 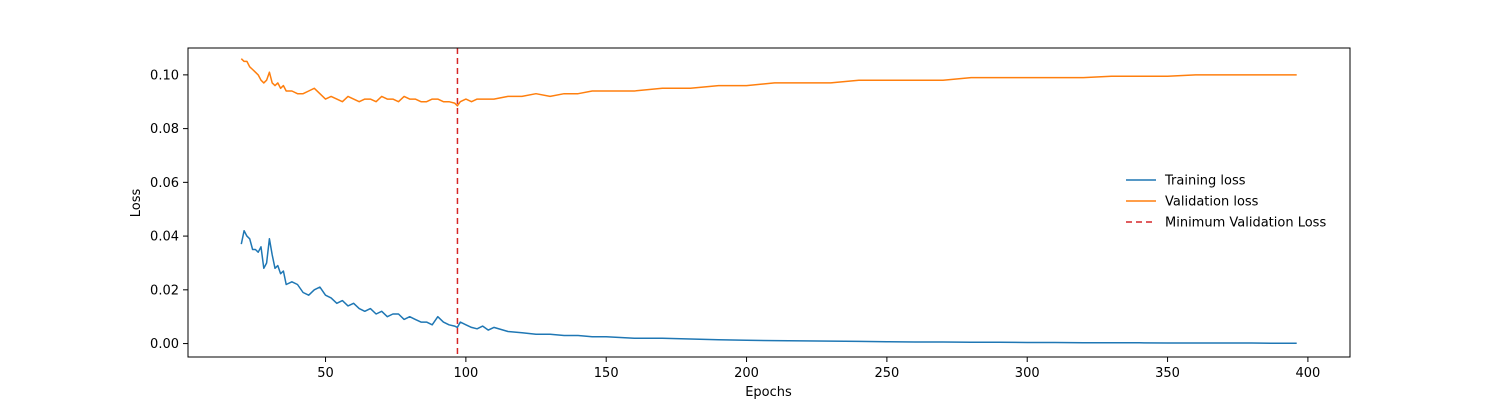 I want to click on y-tick-label: 0.04, so click(x=164, y=237).